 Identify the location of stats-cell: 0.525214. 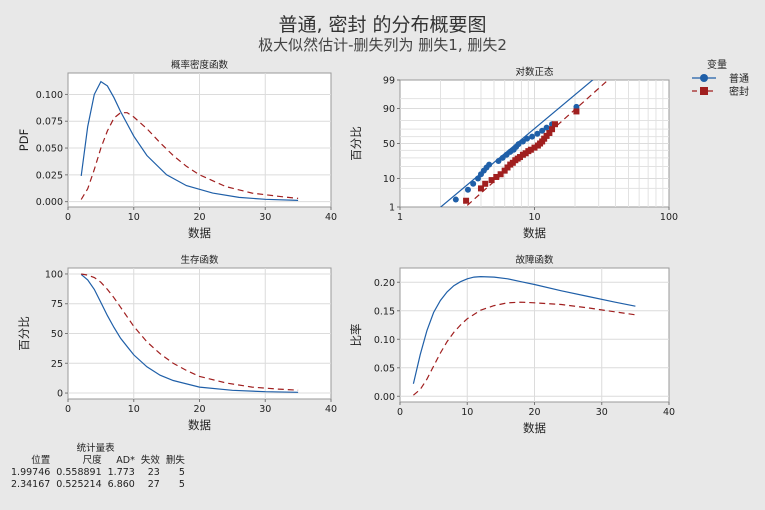
(79, 484).